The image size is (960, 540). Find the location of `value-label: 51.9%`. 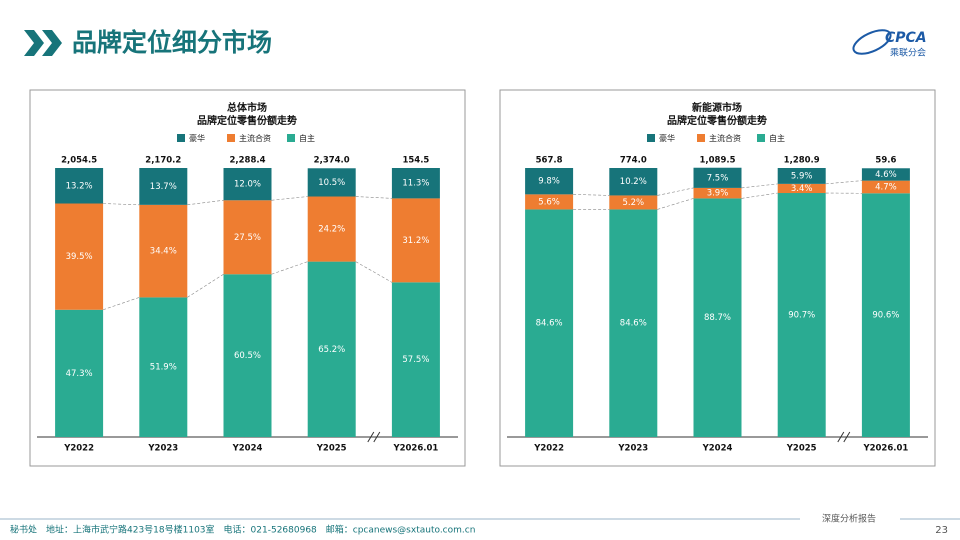

value-label: 51.9% is located at coordinates (163, 368).